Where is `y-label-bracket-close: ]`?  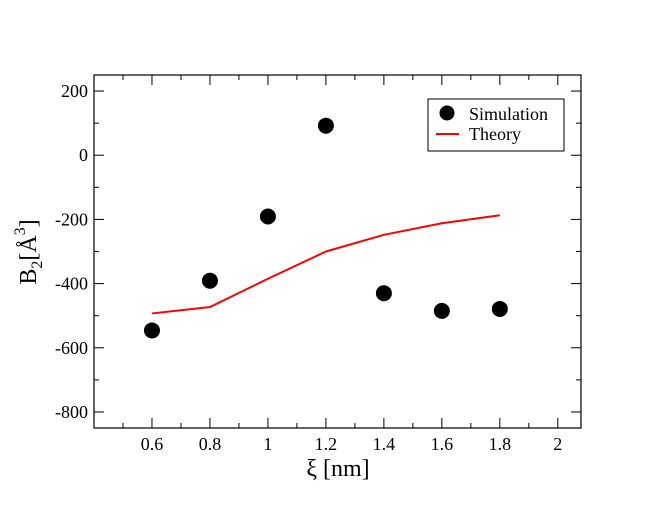 y-label-bracket-close: ] is located at coordinates (29, 223).